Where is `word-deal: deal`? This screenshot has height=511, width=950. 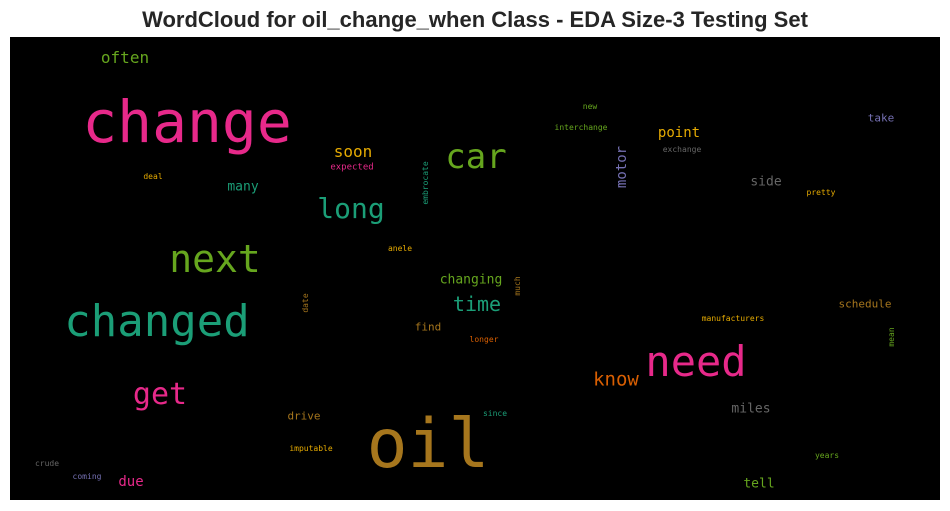 word-deal: deal is located at coordinates (153, 176).